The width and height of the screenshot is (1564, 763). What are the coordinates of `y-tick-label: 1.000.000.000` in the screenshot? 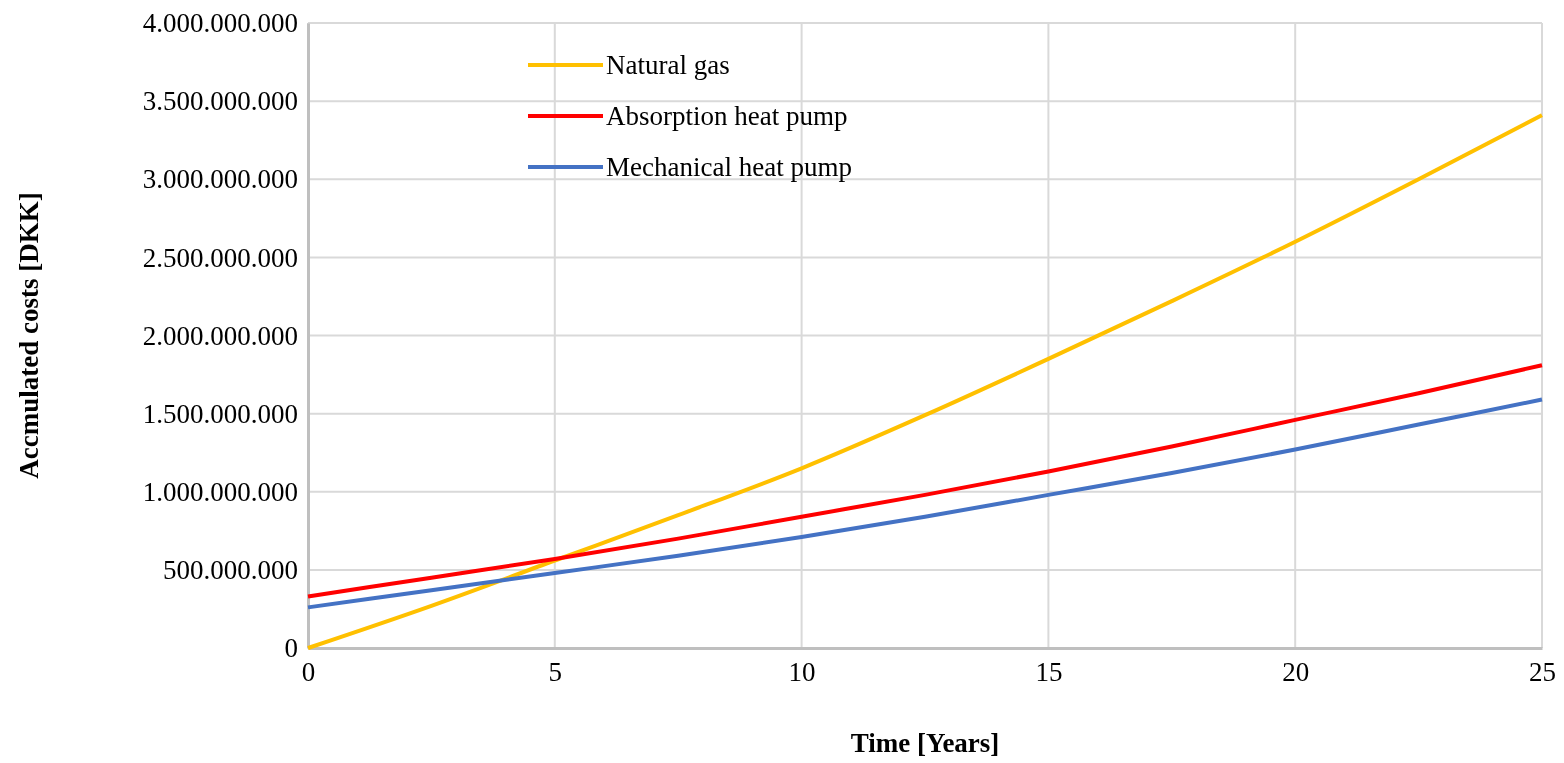 It's located at (220, 491).